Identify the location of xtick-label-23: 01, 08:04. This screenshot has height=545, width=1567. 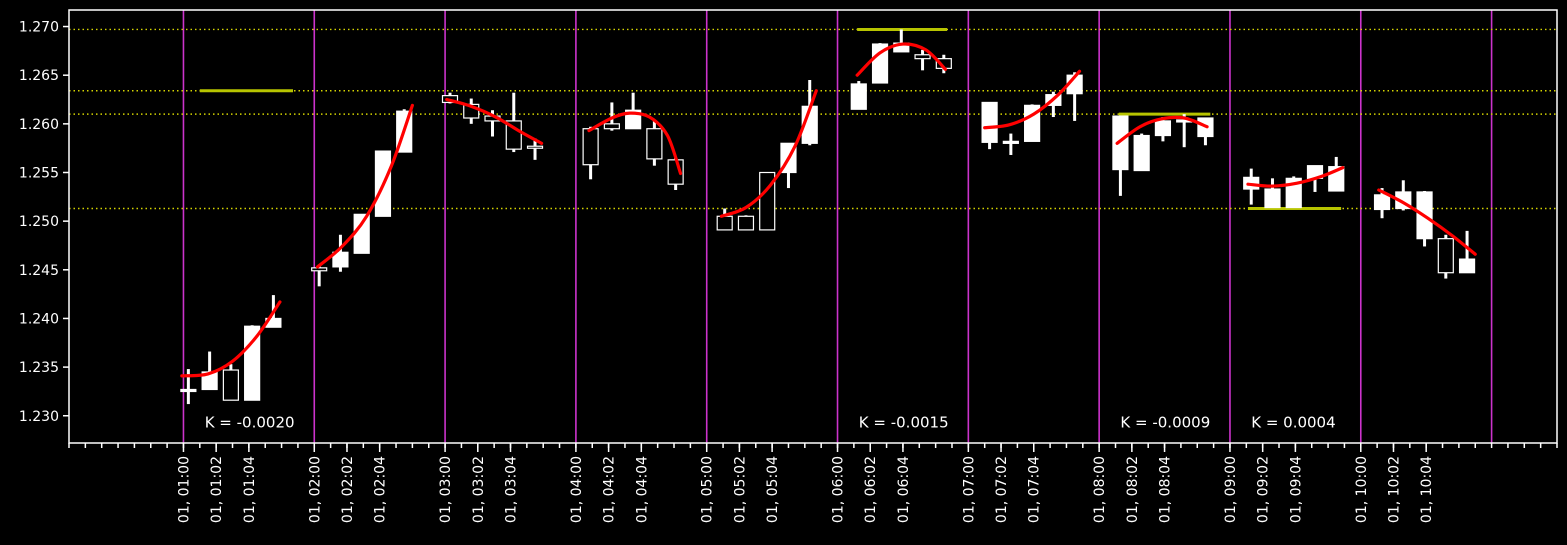
(1166, 489).